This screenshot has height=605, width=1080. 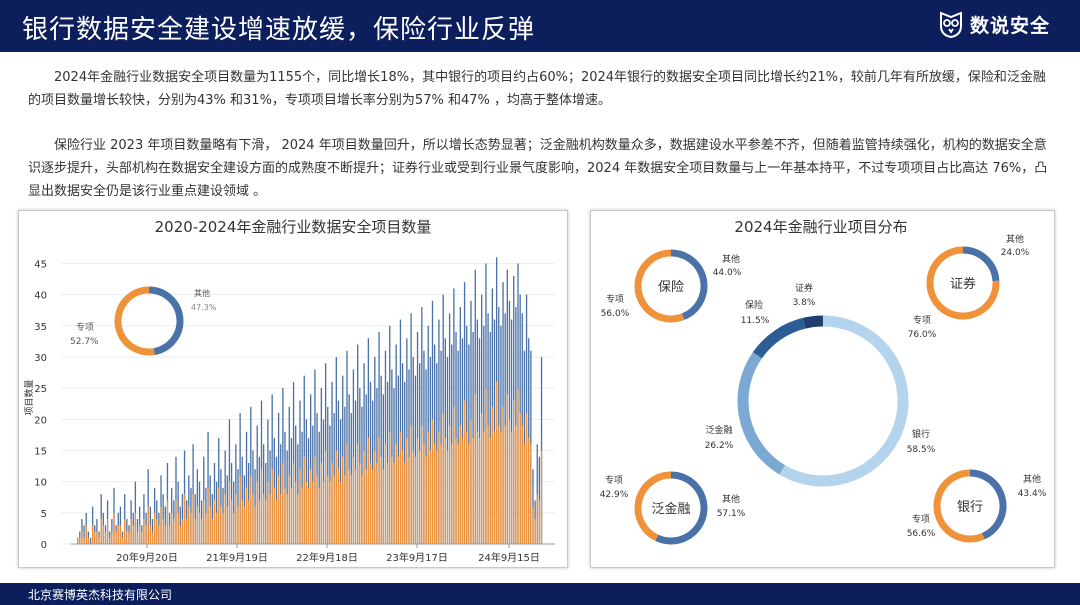 What do you see at coordinates (754, 305) in the screenshot?
I see `main-donut-label: 保险` at bounding box center [754, 305].